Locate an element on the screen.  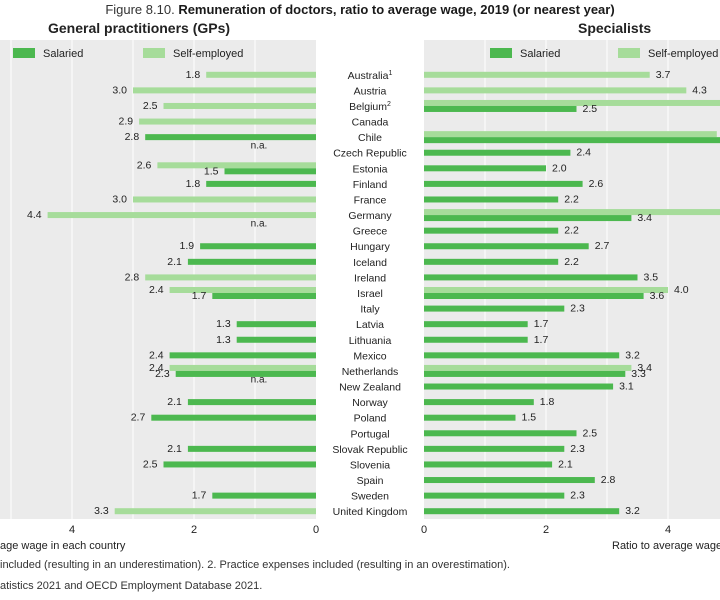
figure-label: Figure 8.10. is located at coordinates (140, 9).